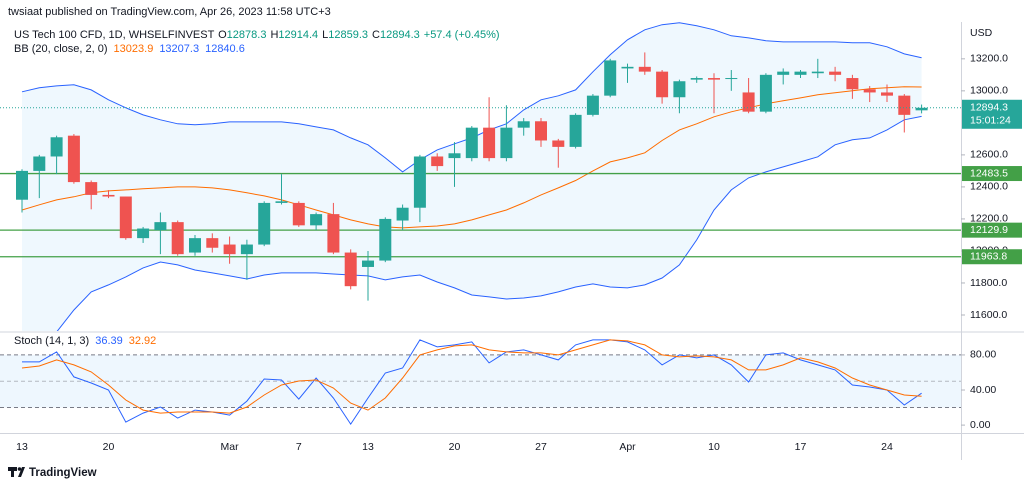 The image size is (1024, 487). I want to click on y-tick-label: 0.00, so click(980, 425).